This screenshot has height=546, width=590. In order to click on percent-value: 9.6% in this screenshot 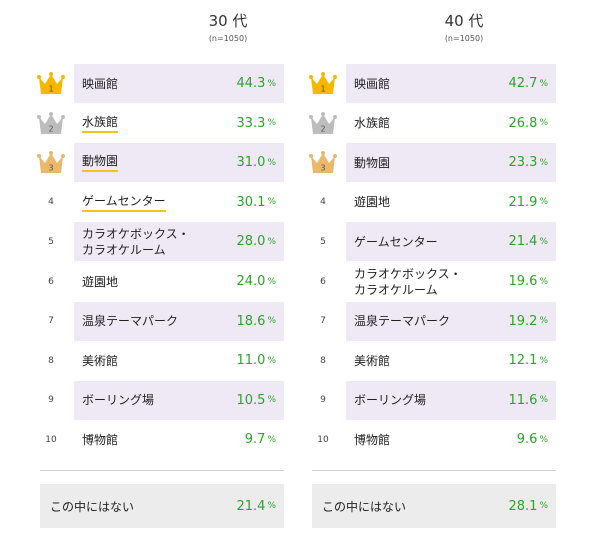, I will do `click(532, 439)`.